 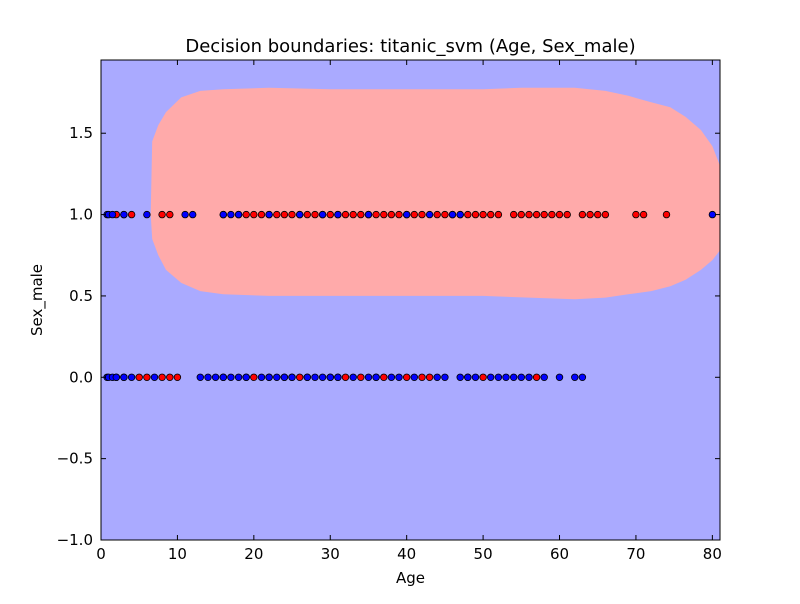 I want to click on x-axis-label: Age, so click(x=410, y=578).